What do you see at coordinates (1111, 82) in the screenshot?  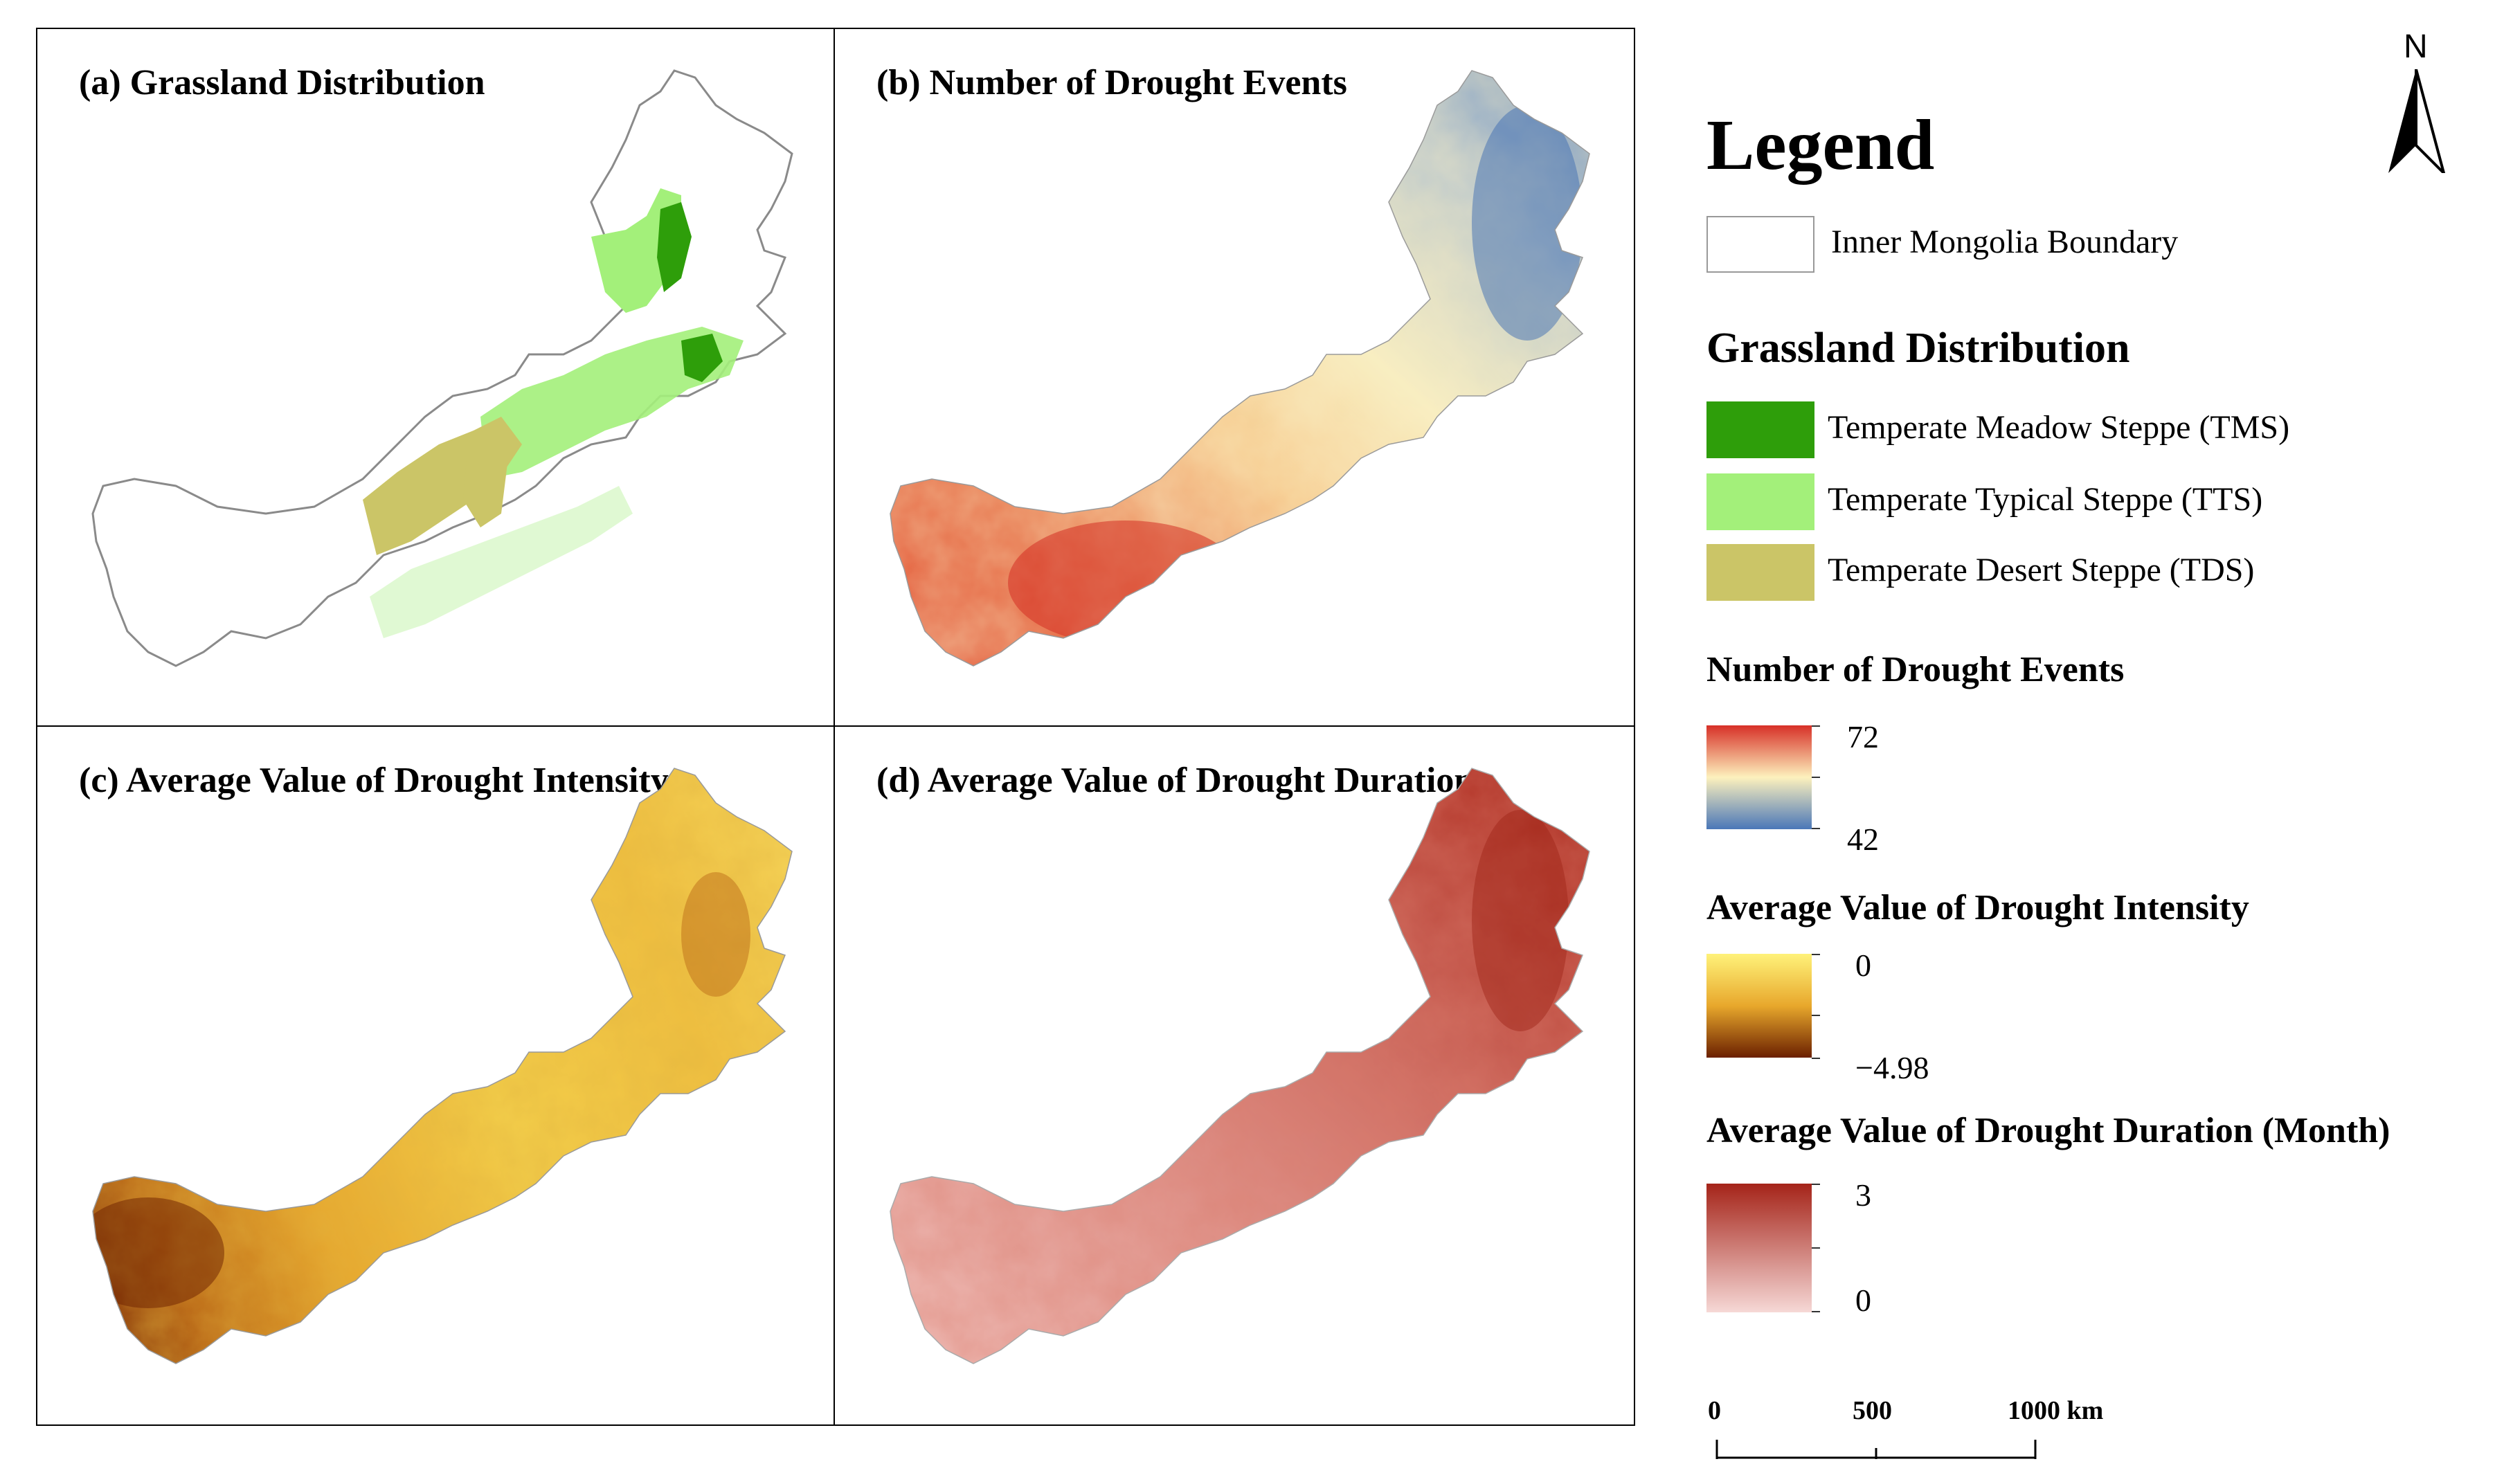 I see `panel-title: (b) Number of Drought Events` at bounding box center [1111, 82].